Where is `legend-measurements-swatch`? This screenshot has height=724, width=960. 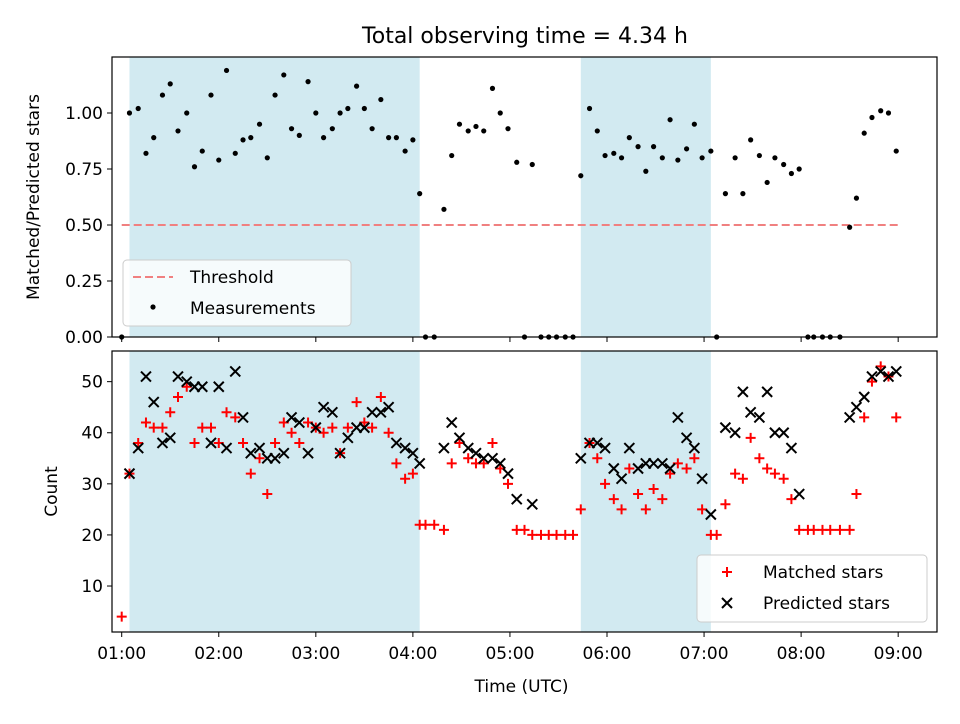 legend-measurements-swatch is located at coordinates (153, 307).